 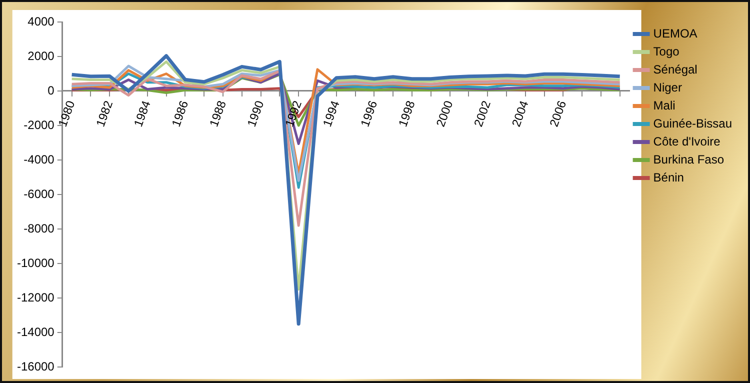 I want to click on x-tick-label: 1996, so click(x=369, y=113).